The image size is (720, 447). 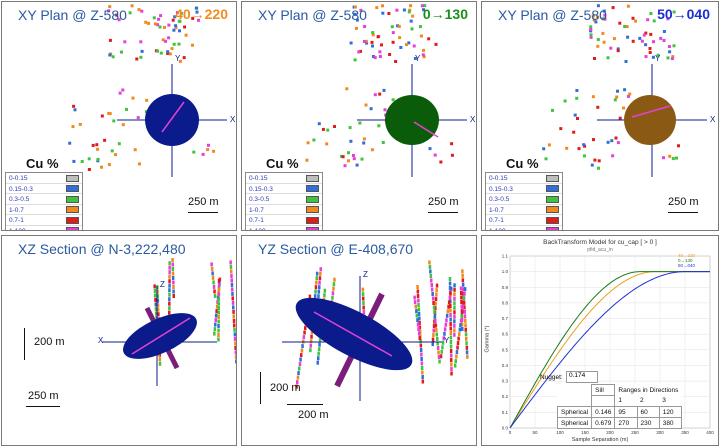 I want to click on grade-legend: 0-0.15 0.15-0.3 0.3-0.5 1-0.7 0.7-1 1-100, so click(x=284, y=201).